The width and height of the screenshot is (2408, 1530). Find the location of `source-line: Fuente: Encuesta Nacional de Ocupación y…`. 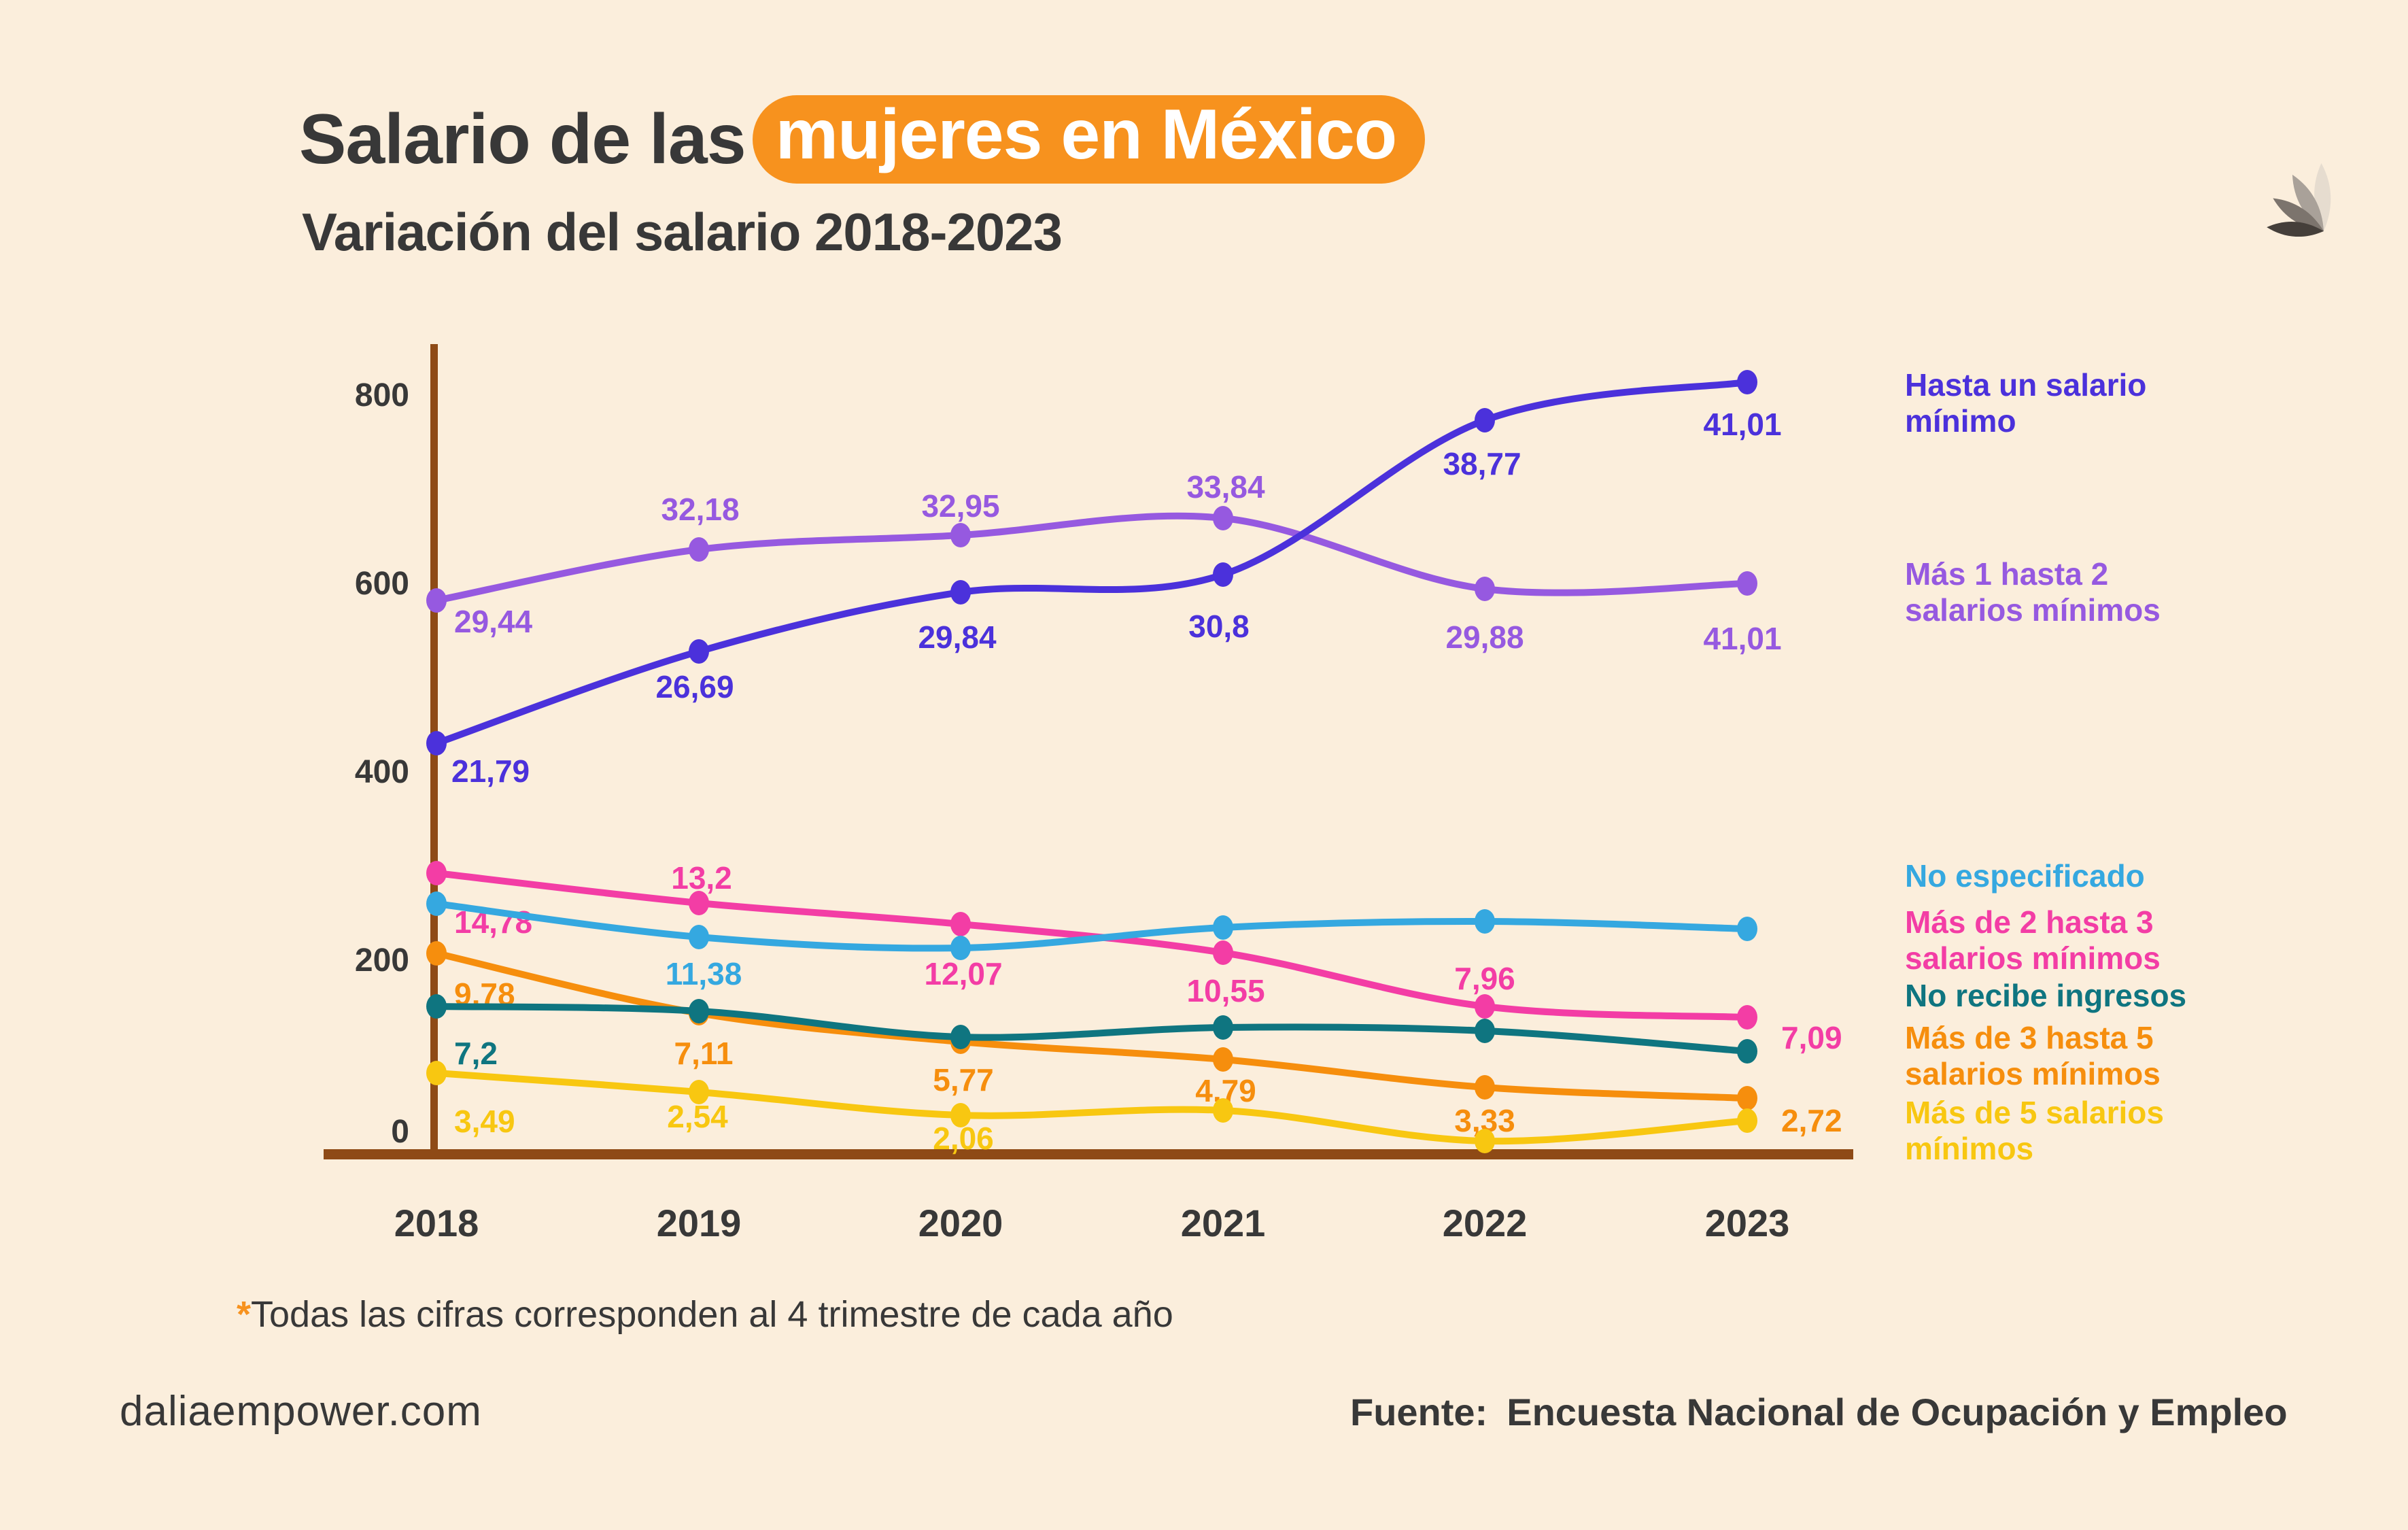

source-line: Fuente: Encuesta Nacional de Ocupación y… is located at coordinates (1819, 1412).